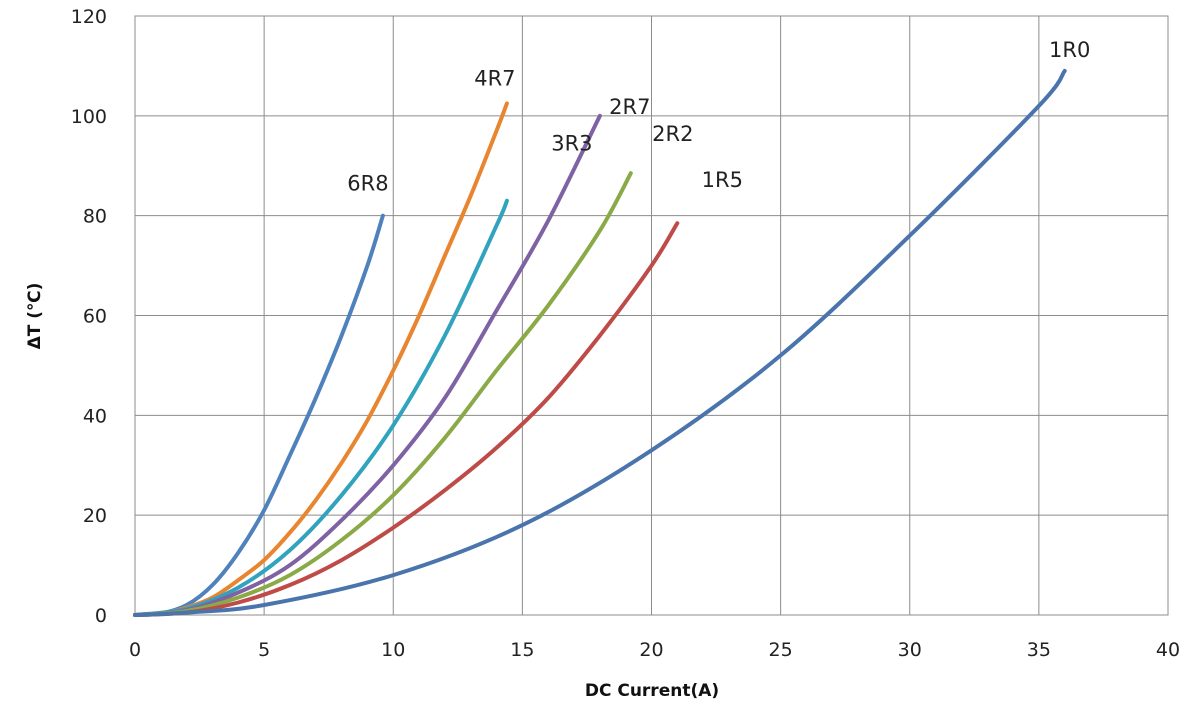  I want to click on y-tick-label: 80, so click(95, 217).